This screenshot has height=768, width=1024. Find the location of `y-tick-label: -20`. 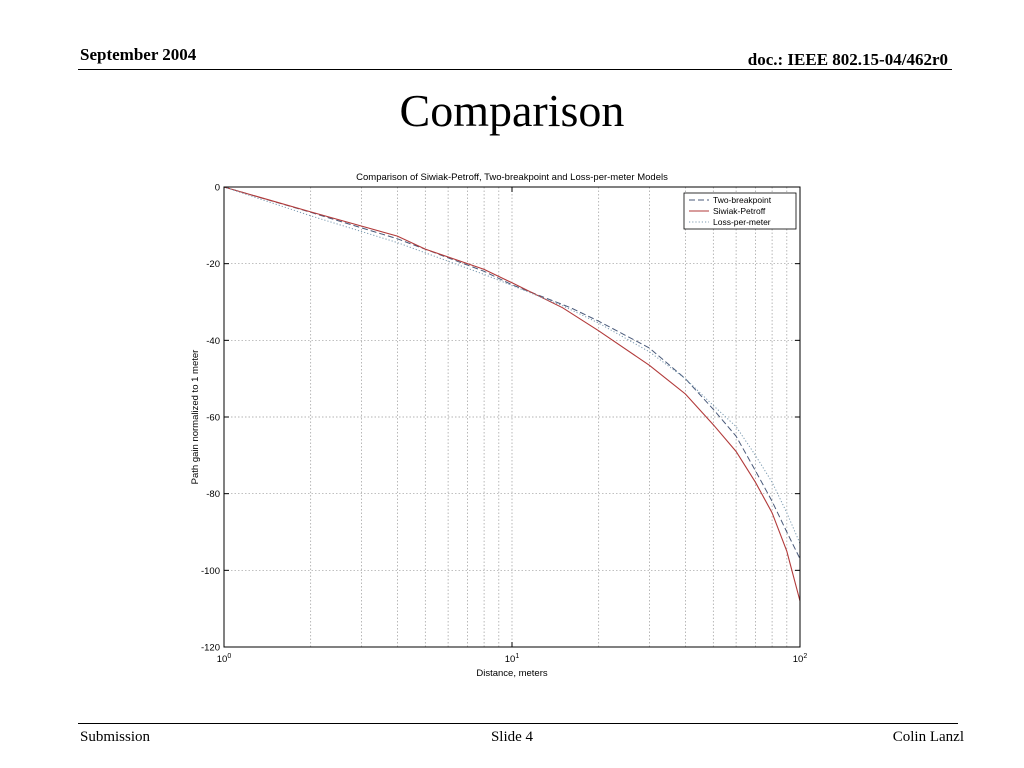

y-tick-label: -20 is located at coordinates (213, 264).